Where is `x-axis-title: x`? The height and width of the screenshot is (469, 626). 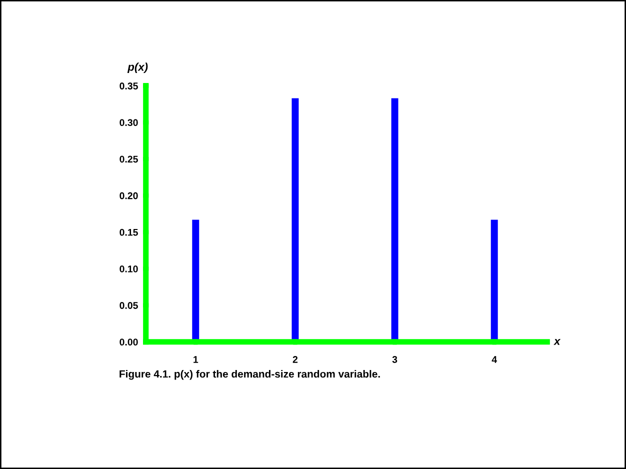
x-axis-title: x is located at coordinates (557, 341).